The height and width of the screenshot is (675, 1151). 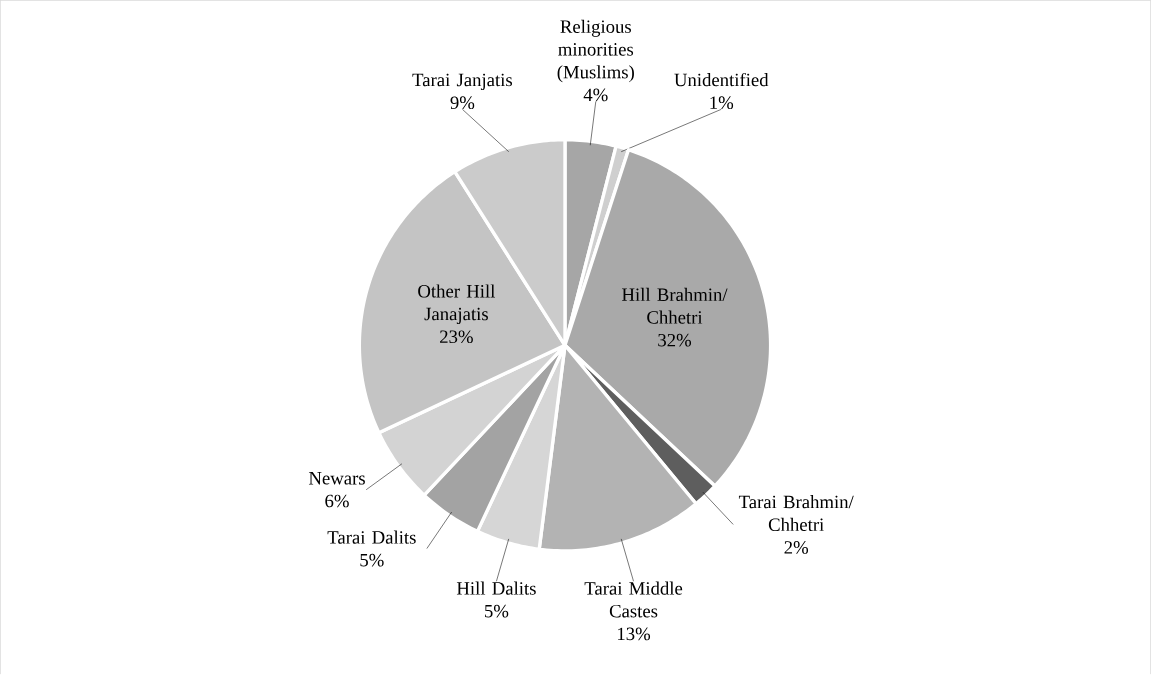 I want to click on slice-label: Tarai Brahmin/ Chhetri, so click(x=796, y=513).